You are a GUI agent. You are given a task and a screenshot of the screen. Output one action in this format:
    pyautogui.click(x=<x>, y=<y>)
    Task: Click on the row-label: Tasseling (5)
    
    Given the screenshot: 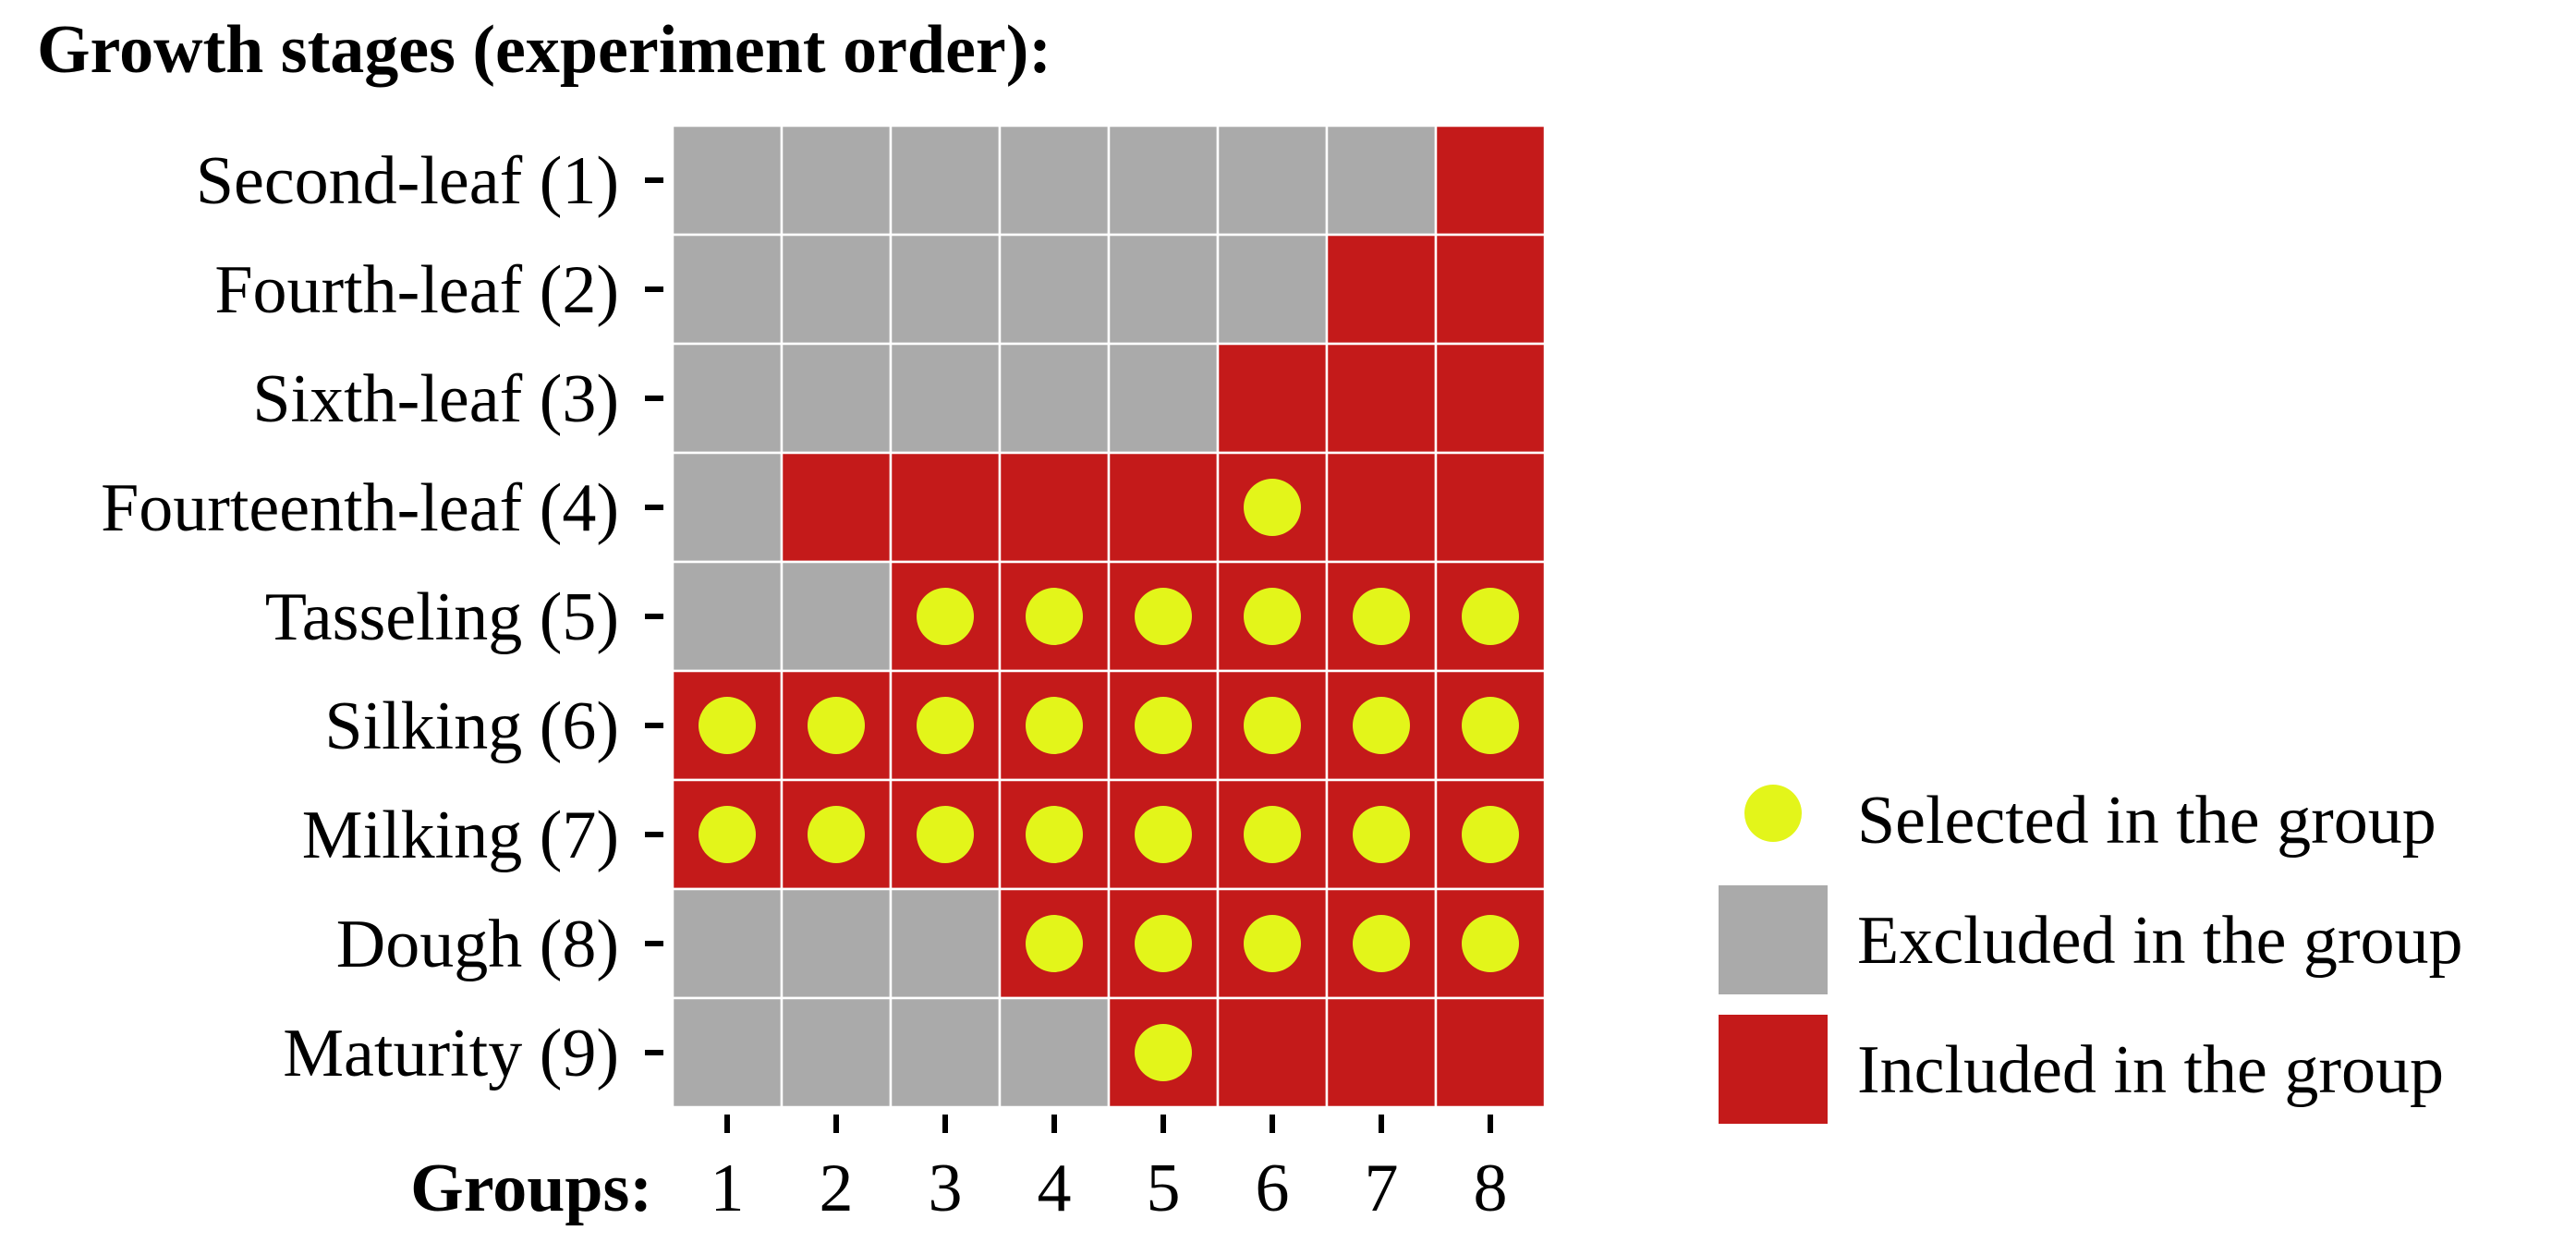 What is the action you would take?
    pyautogui.click(x=442, y=617)
    